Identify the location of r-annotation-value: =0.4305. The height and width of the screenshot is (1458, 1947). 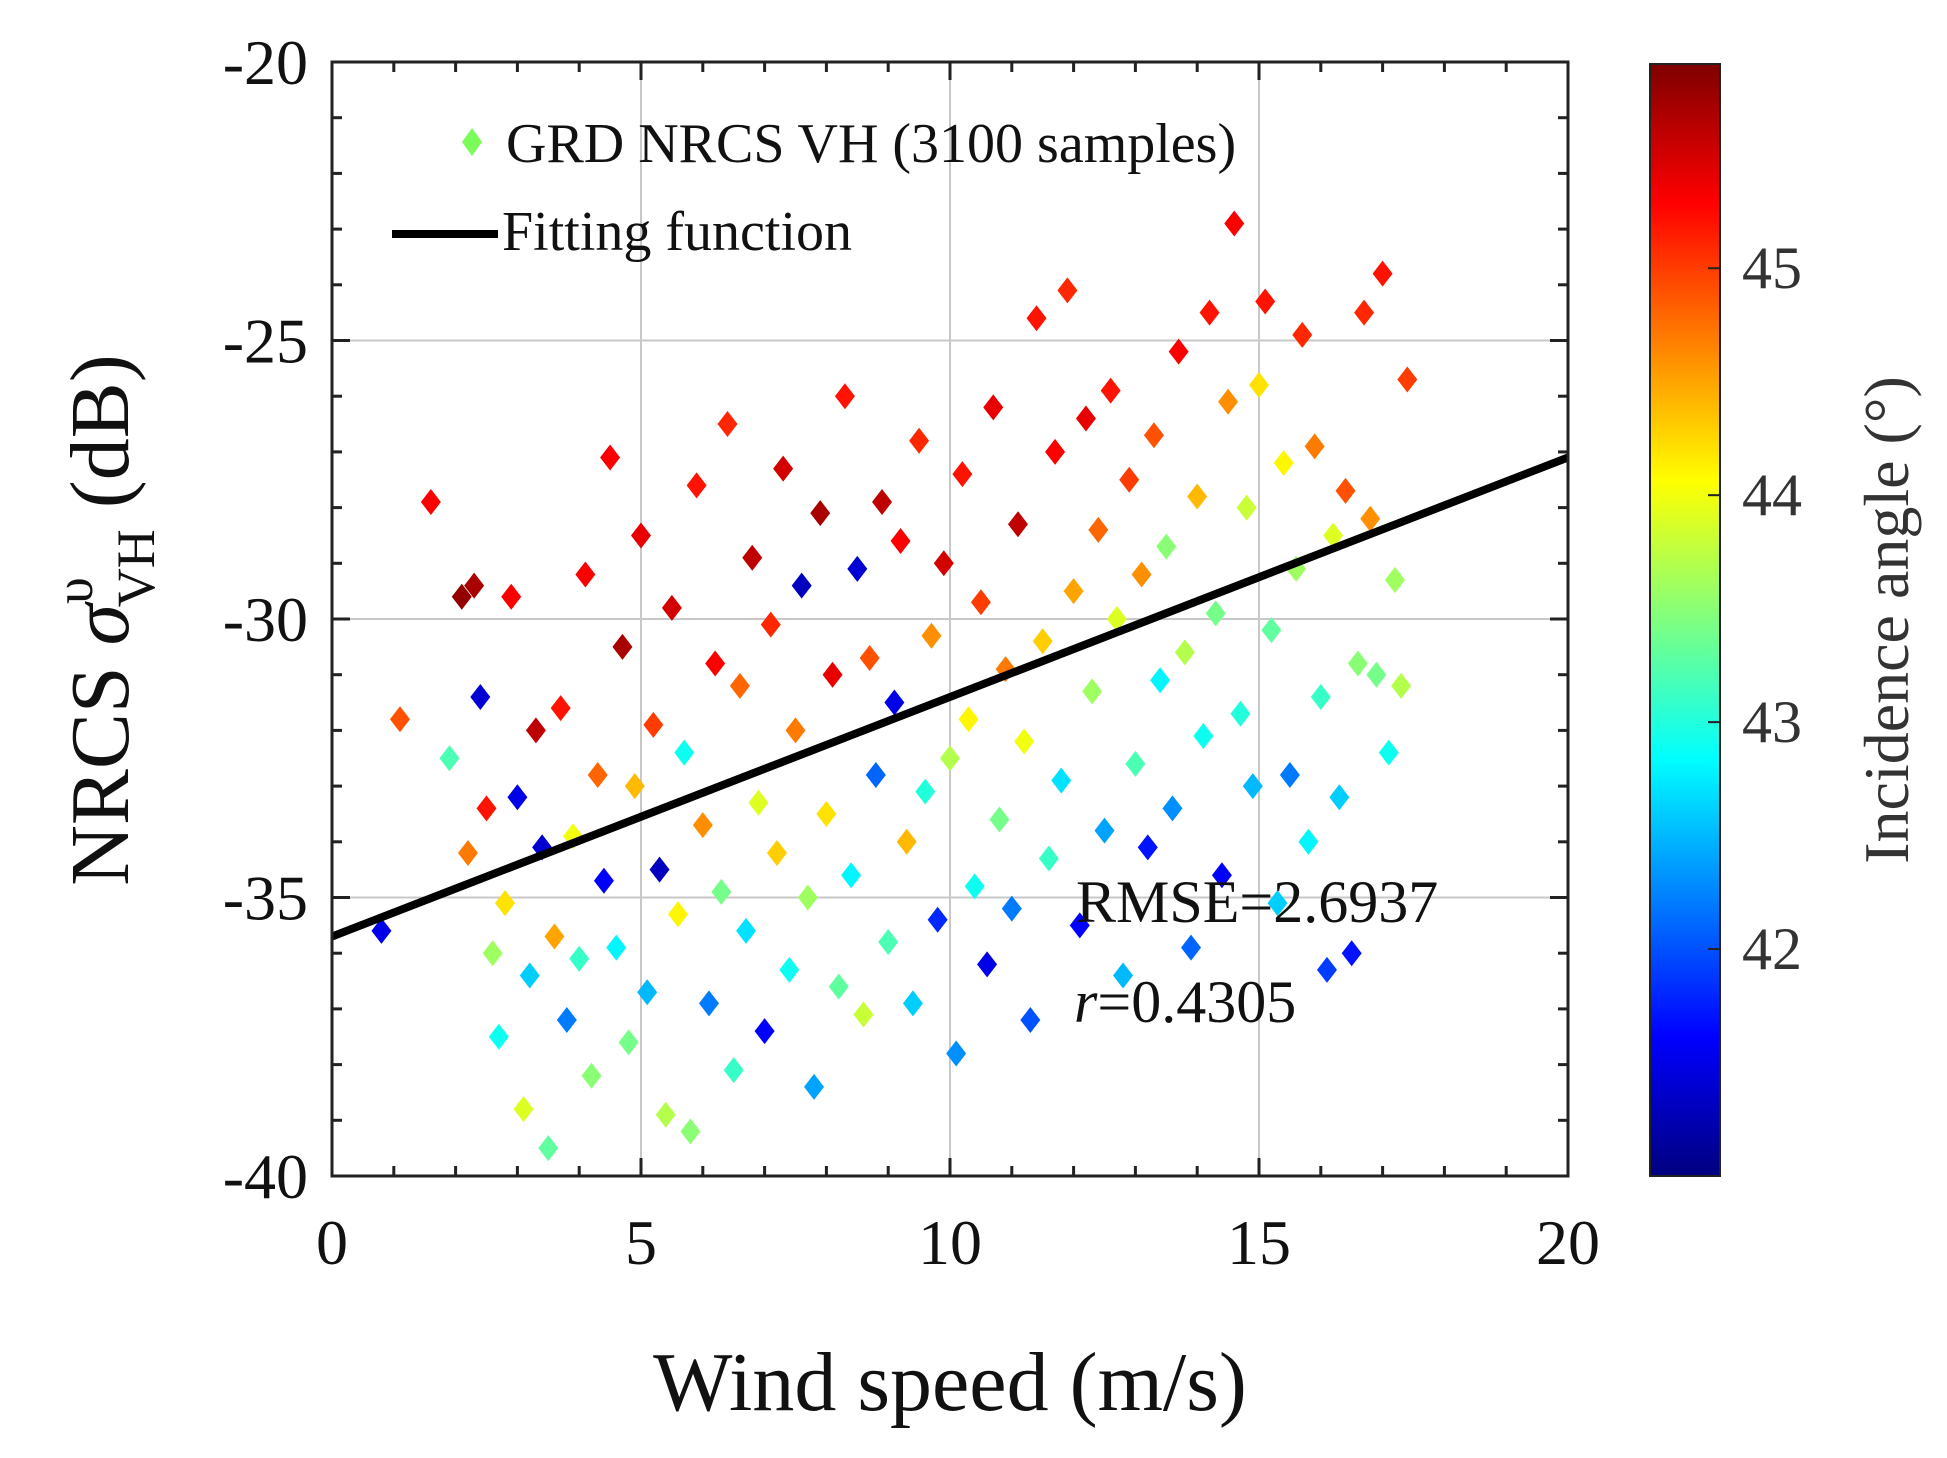
(1196, 1002).